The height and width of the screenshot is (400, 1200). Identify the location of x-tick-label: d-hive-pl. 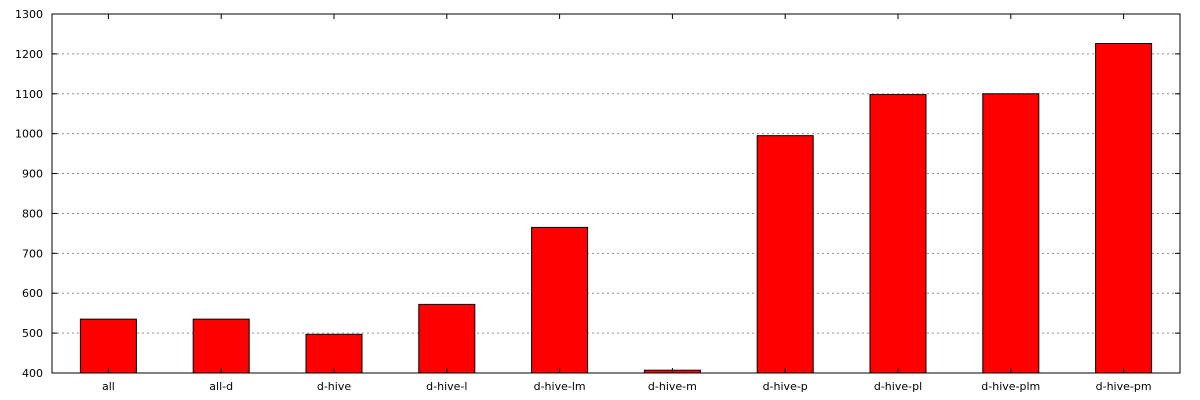
(898, 386).